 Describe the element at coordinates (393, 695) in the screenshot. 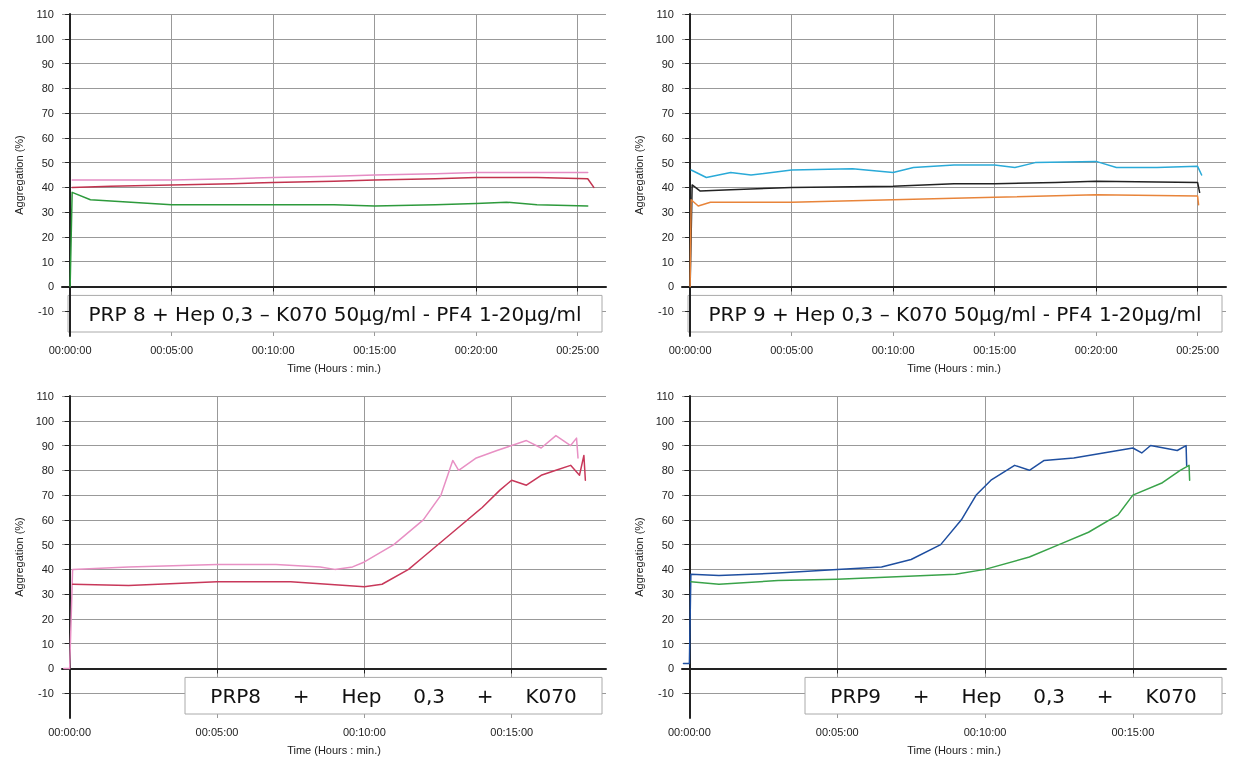

I see `annotation: PRP8 + Hep 0,3 + K070` at that location.